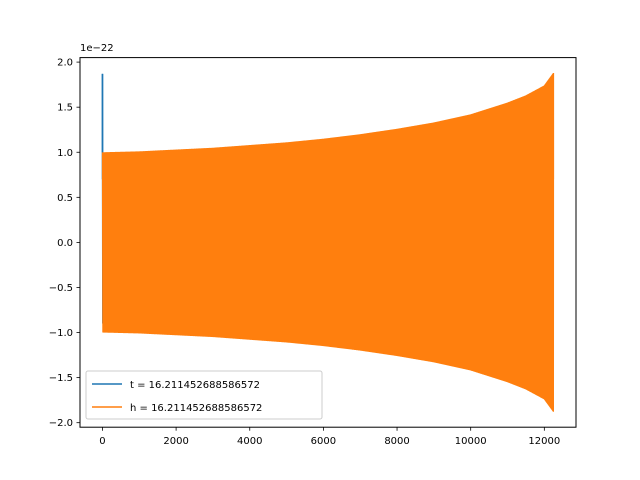 This screenshot has width=640, height=480. I want to click on x-tick-label: 6000, so click(323, 441).